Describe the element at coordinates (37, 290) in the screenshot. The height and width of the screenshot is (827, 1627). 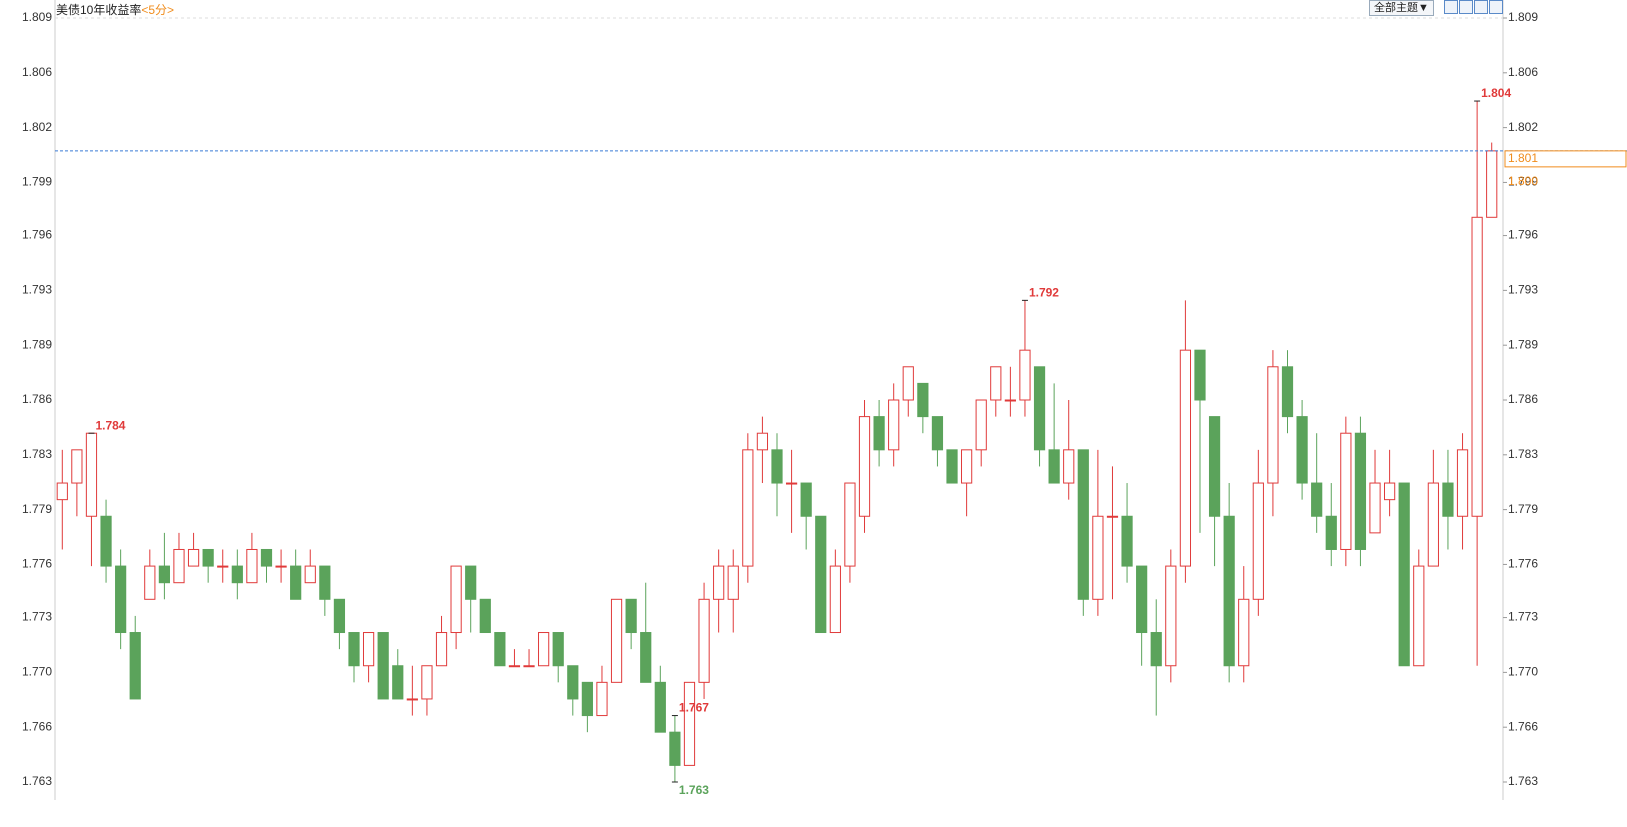
I see `y-tick-label: 1.793` at that location.